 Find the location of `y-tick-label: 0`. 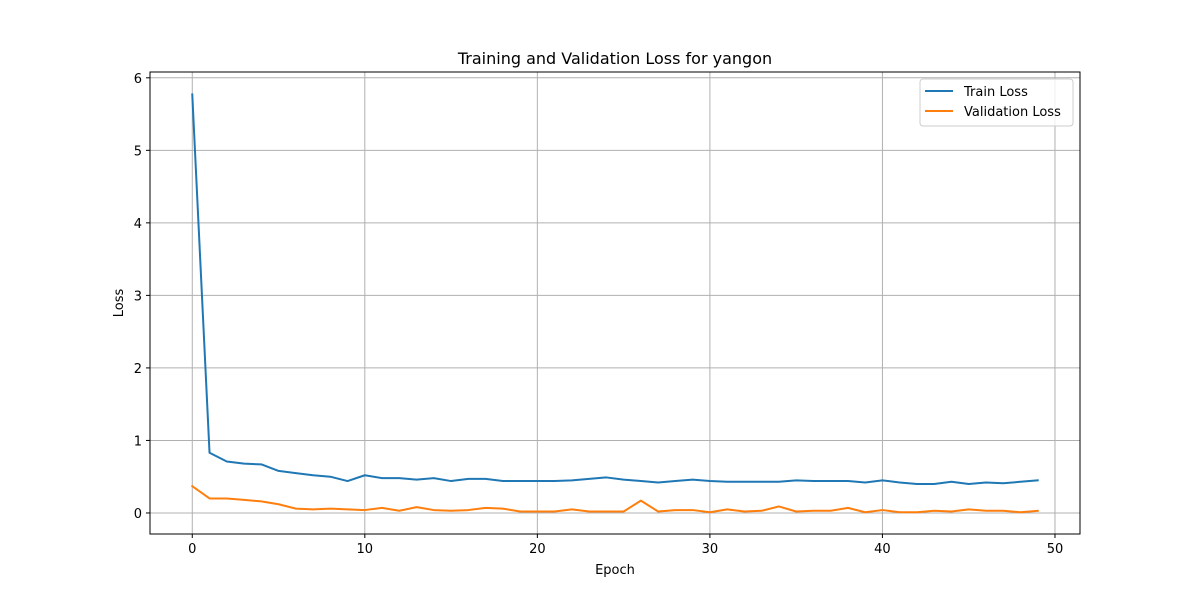

y-tick-label: 0 is located at coordinates (138, 514).